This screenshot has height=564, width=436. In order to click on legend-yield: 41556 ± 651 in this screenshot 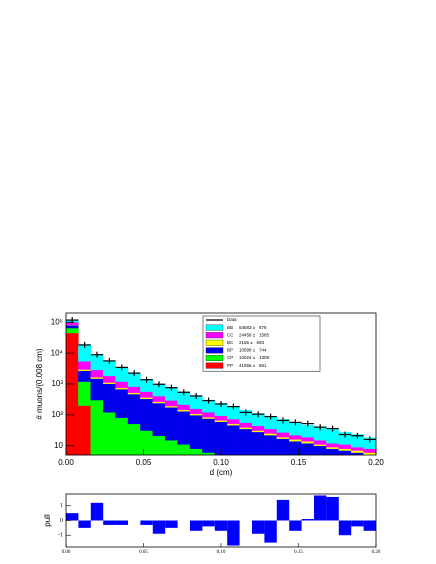, I will do `click(253, 365)`.